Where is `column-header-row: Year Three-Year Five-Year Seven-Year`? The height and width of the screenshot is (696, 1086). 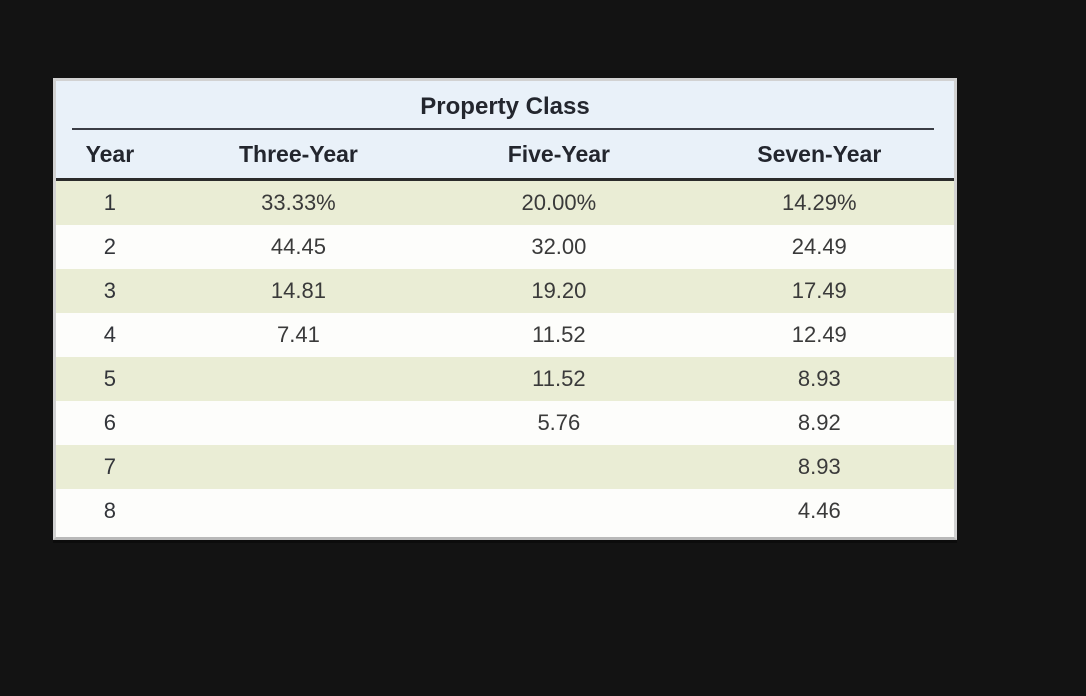 column-header-row: Year Three-Year Five-Year Seven-Year is located at coordinates (505, 154).